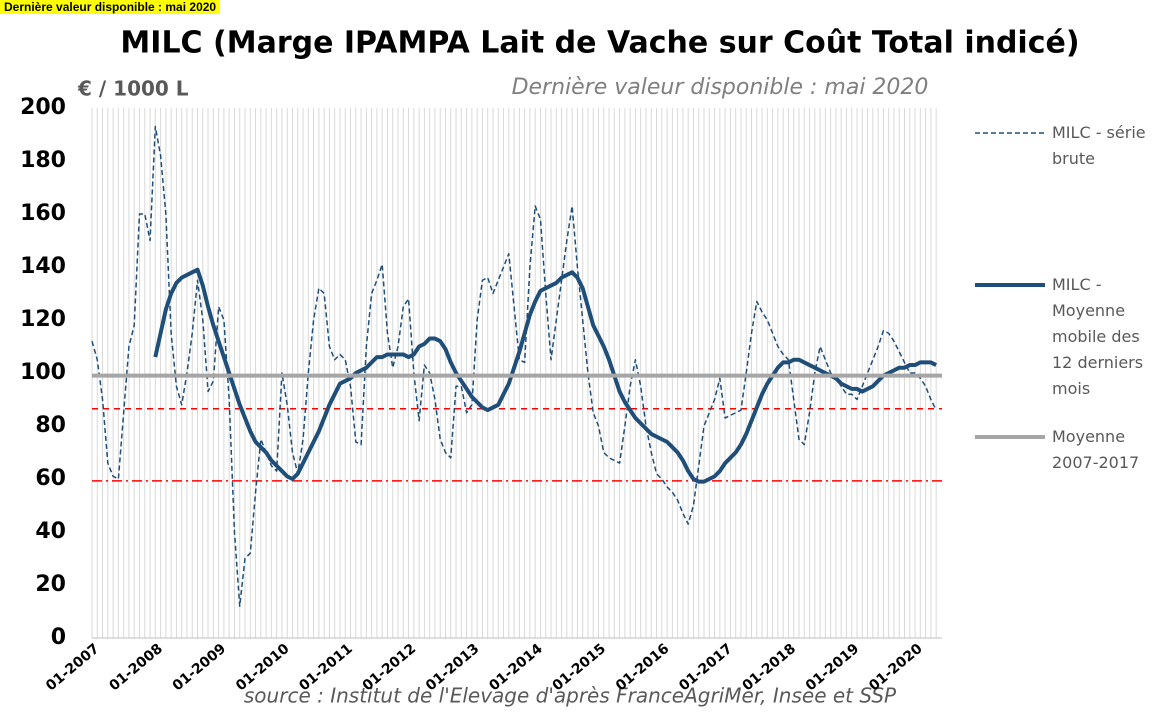 This screenshot has height=722, width=1166. I want to click on legend-label: MILC - série brute, so click(1099, 145).